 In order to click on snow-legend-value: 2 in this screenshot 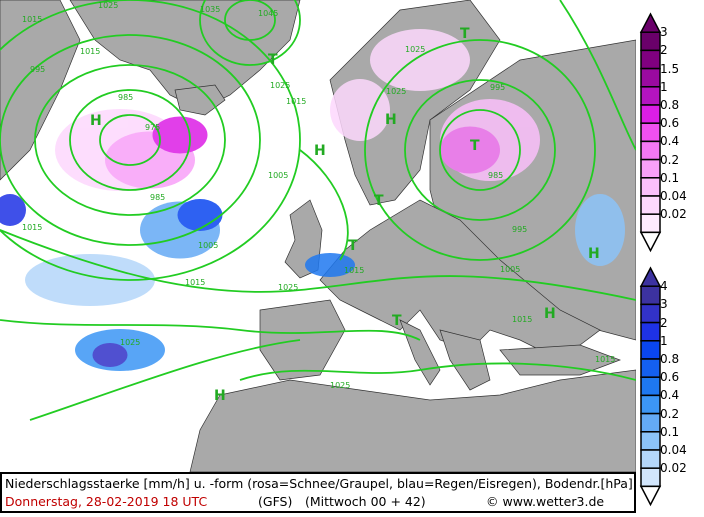, I will do `click(664, 50)`.